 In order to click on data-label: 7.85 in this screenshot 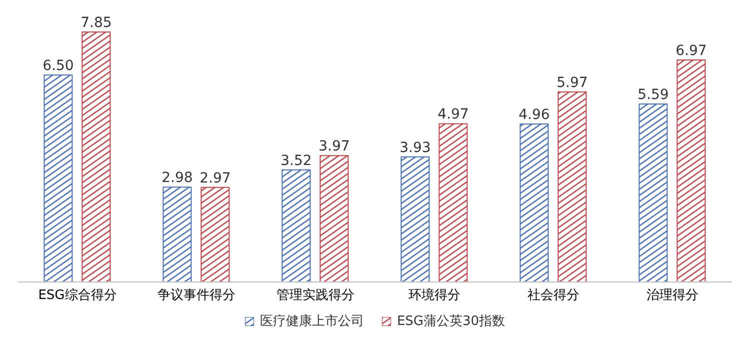, I will do `click(96, 23)`.